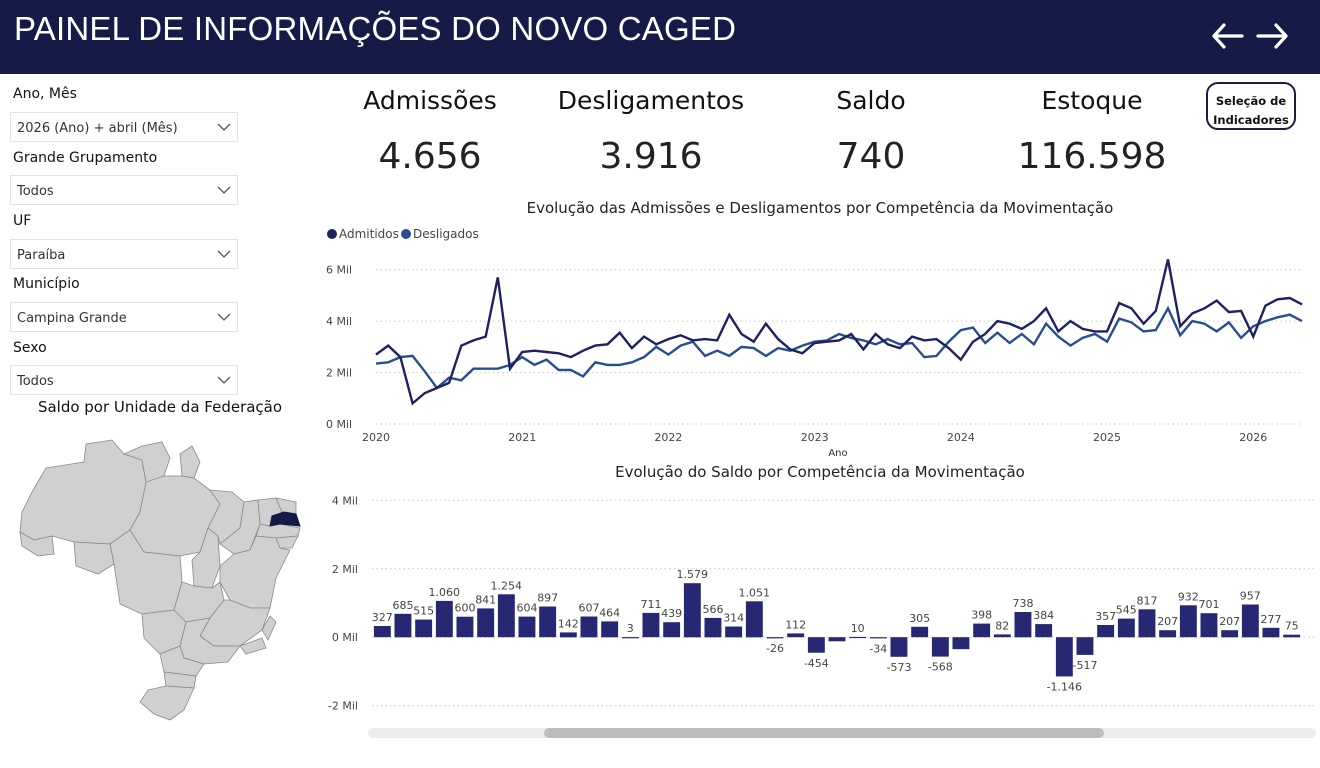 This screenshot has height=768, width=1320. I want to click on bar-value-label: 566, so click(713, 609).